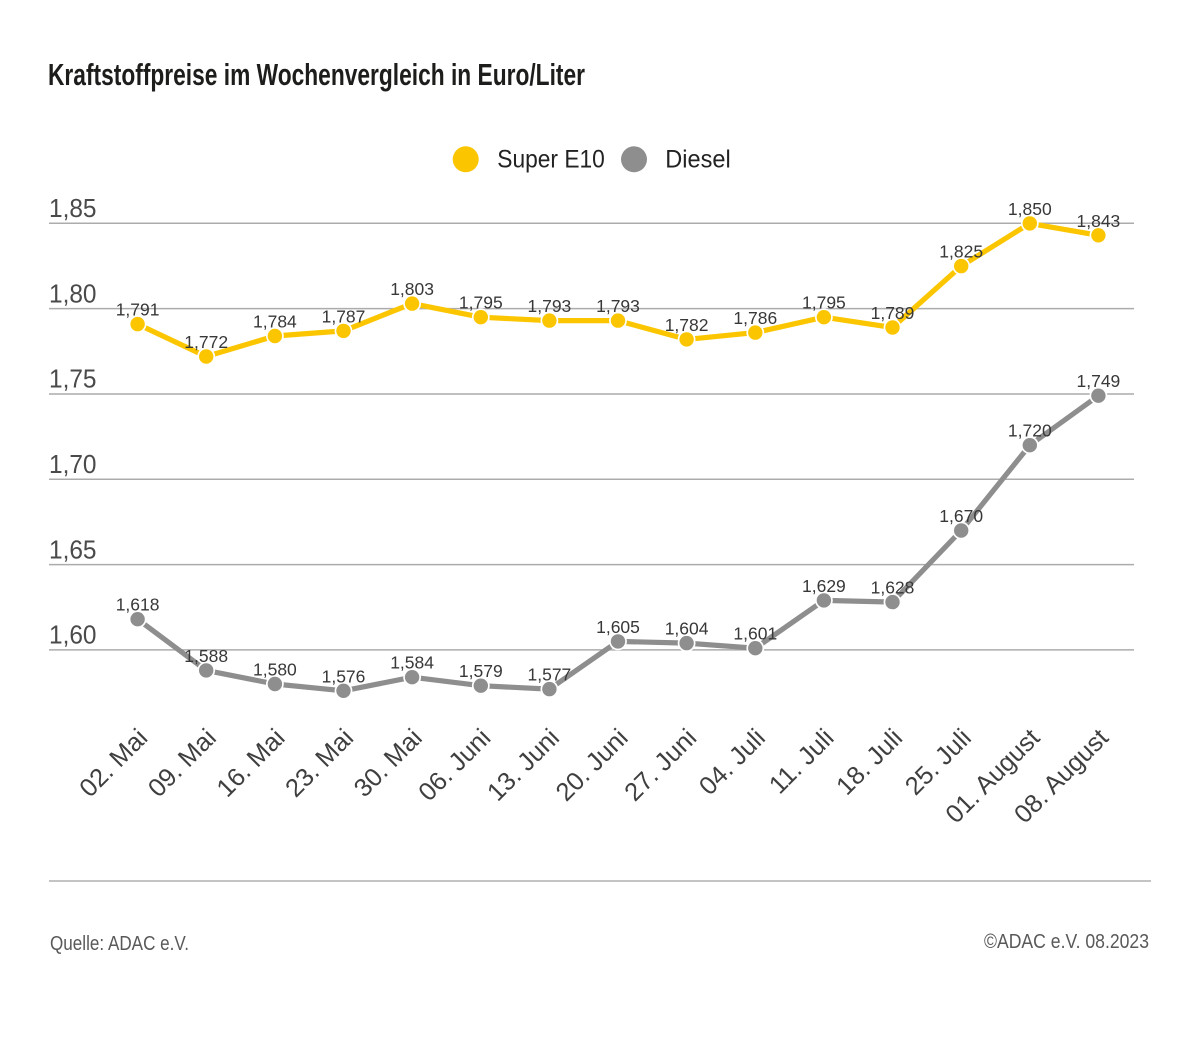 The height and width of the screenshot is (1053, 1200). I want to click on svg-text: 1,579, so click(481, 671).